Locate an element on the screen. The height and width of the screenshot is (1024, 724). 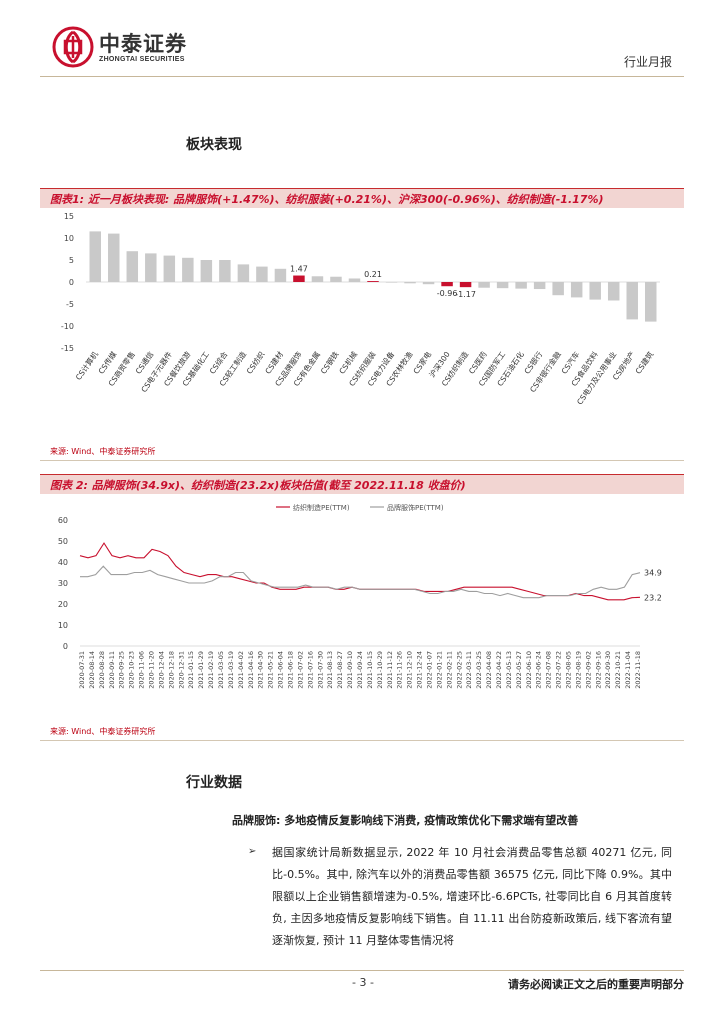
x-tick-label: 2022-06-24 is located at coordinates (539, 670).